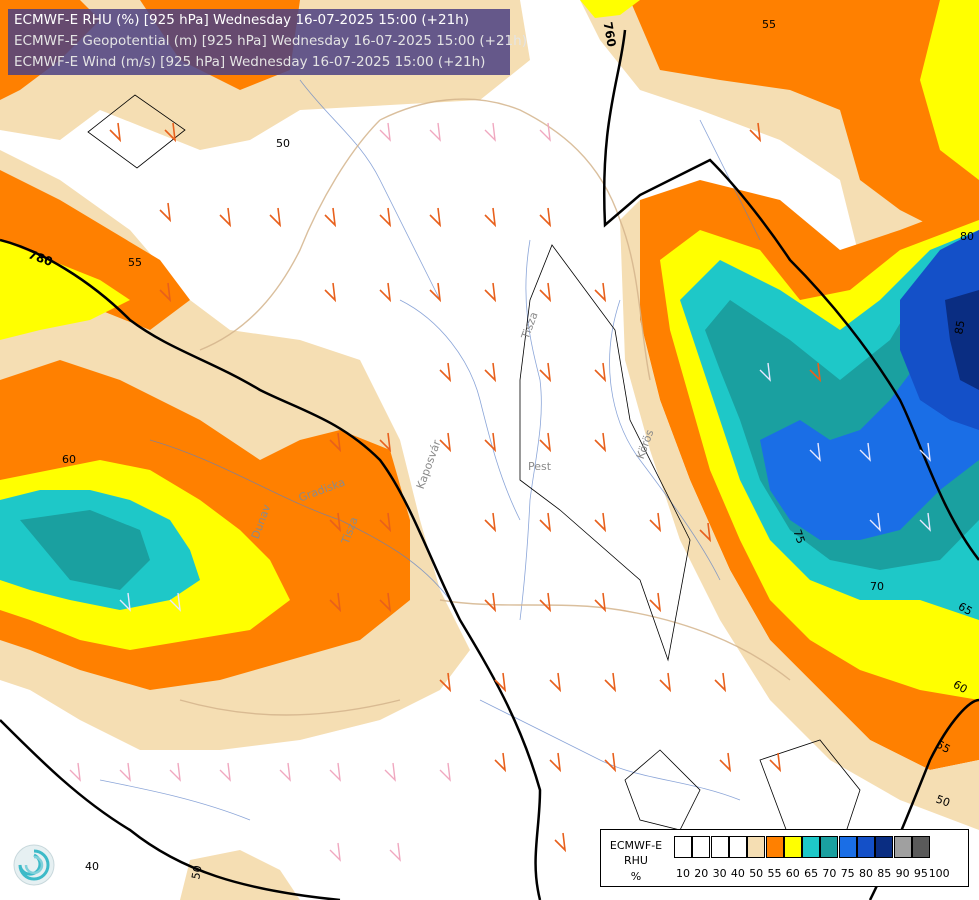 The height and width of the screenshot is (900, 979). I want to click on legend-tick-label: 100, so click(939, 873).